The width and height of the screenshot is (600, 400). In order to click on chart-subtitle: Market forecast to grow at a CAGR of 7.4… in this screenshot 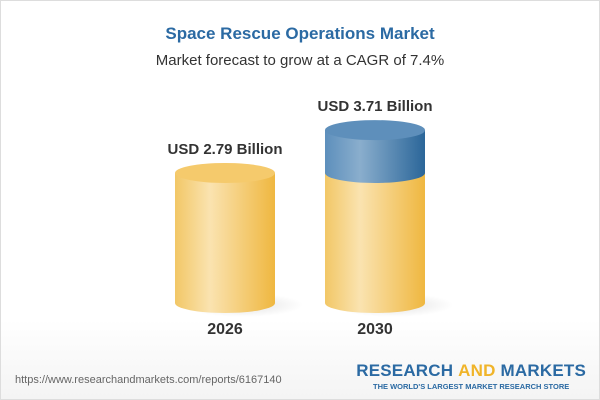, I will do `click(300, 60)`.